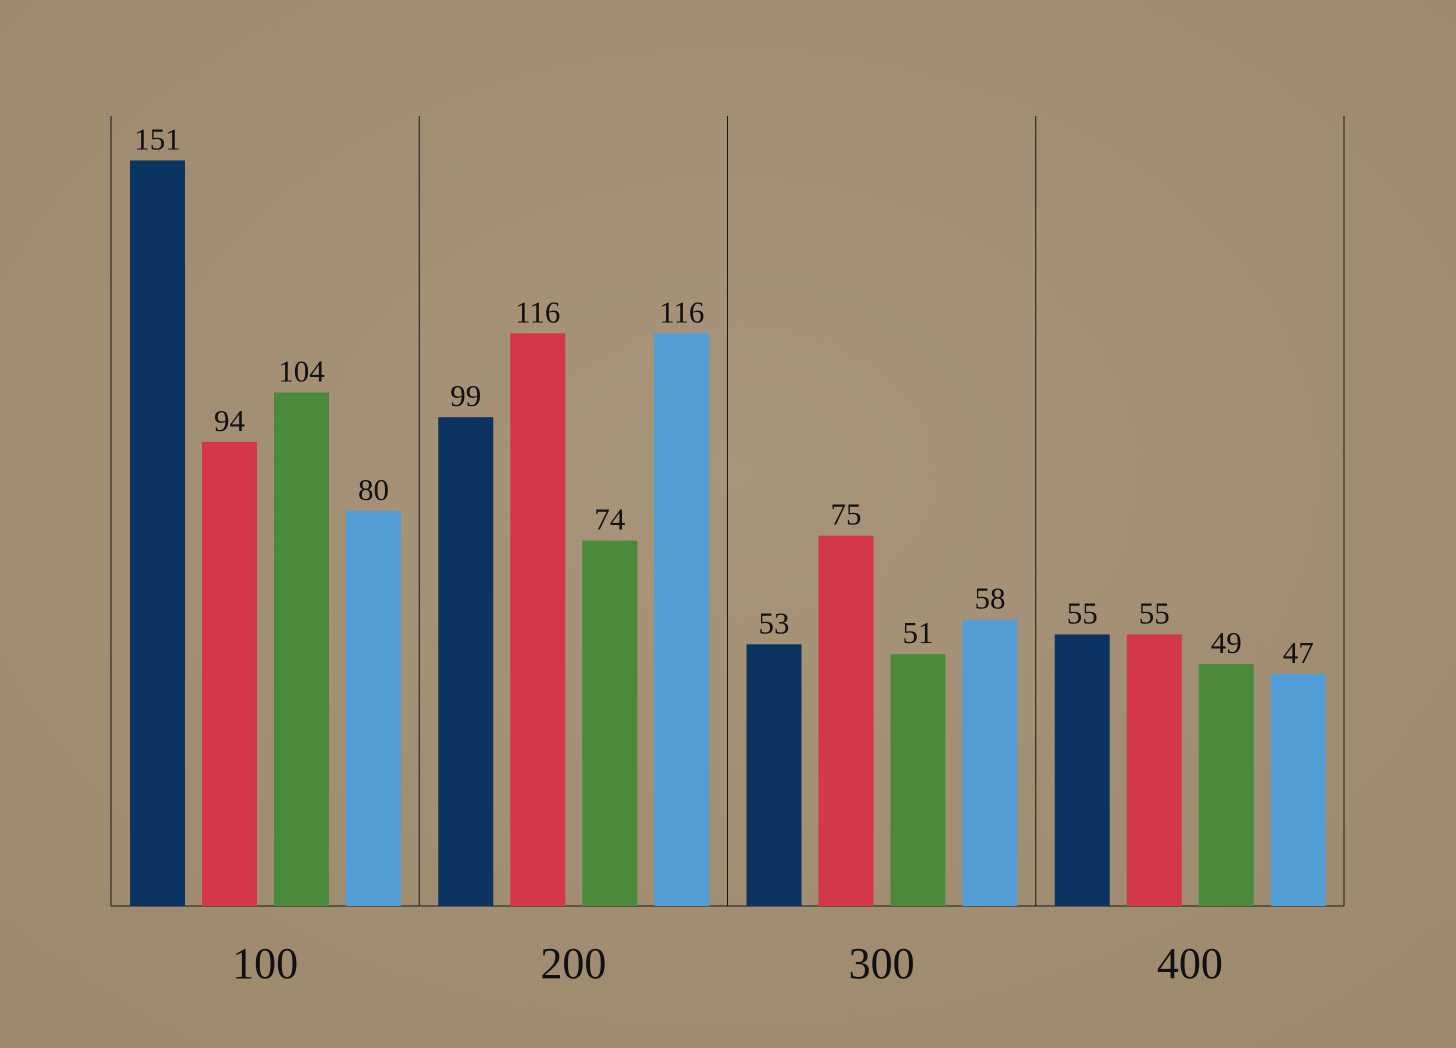 The image size is (1456, 1048). I want to click on value-label: 75, so click(846, 514).